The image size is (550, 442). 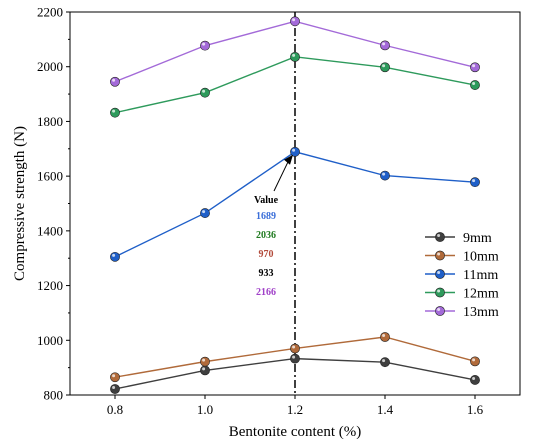 What do you see at coordinates (266, 254) in the screenshot?
I see `annotation-value: 970` at bounding box center [266, 254].